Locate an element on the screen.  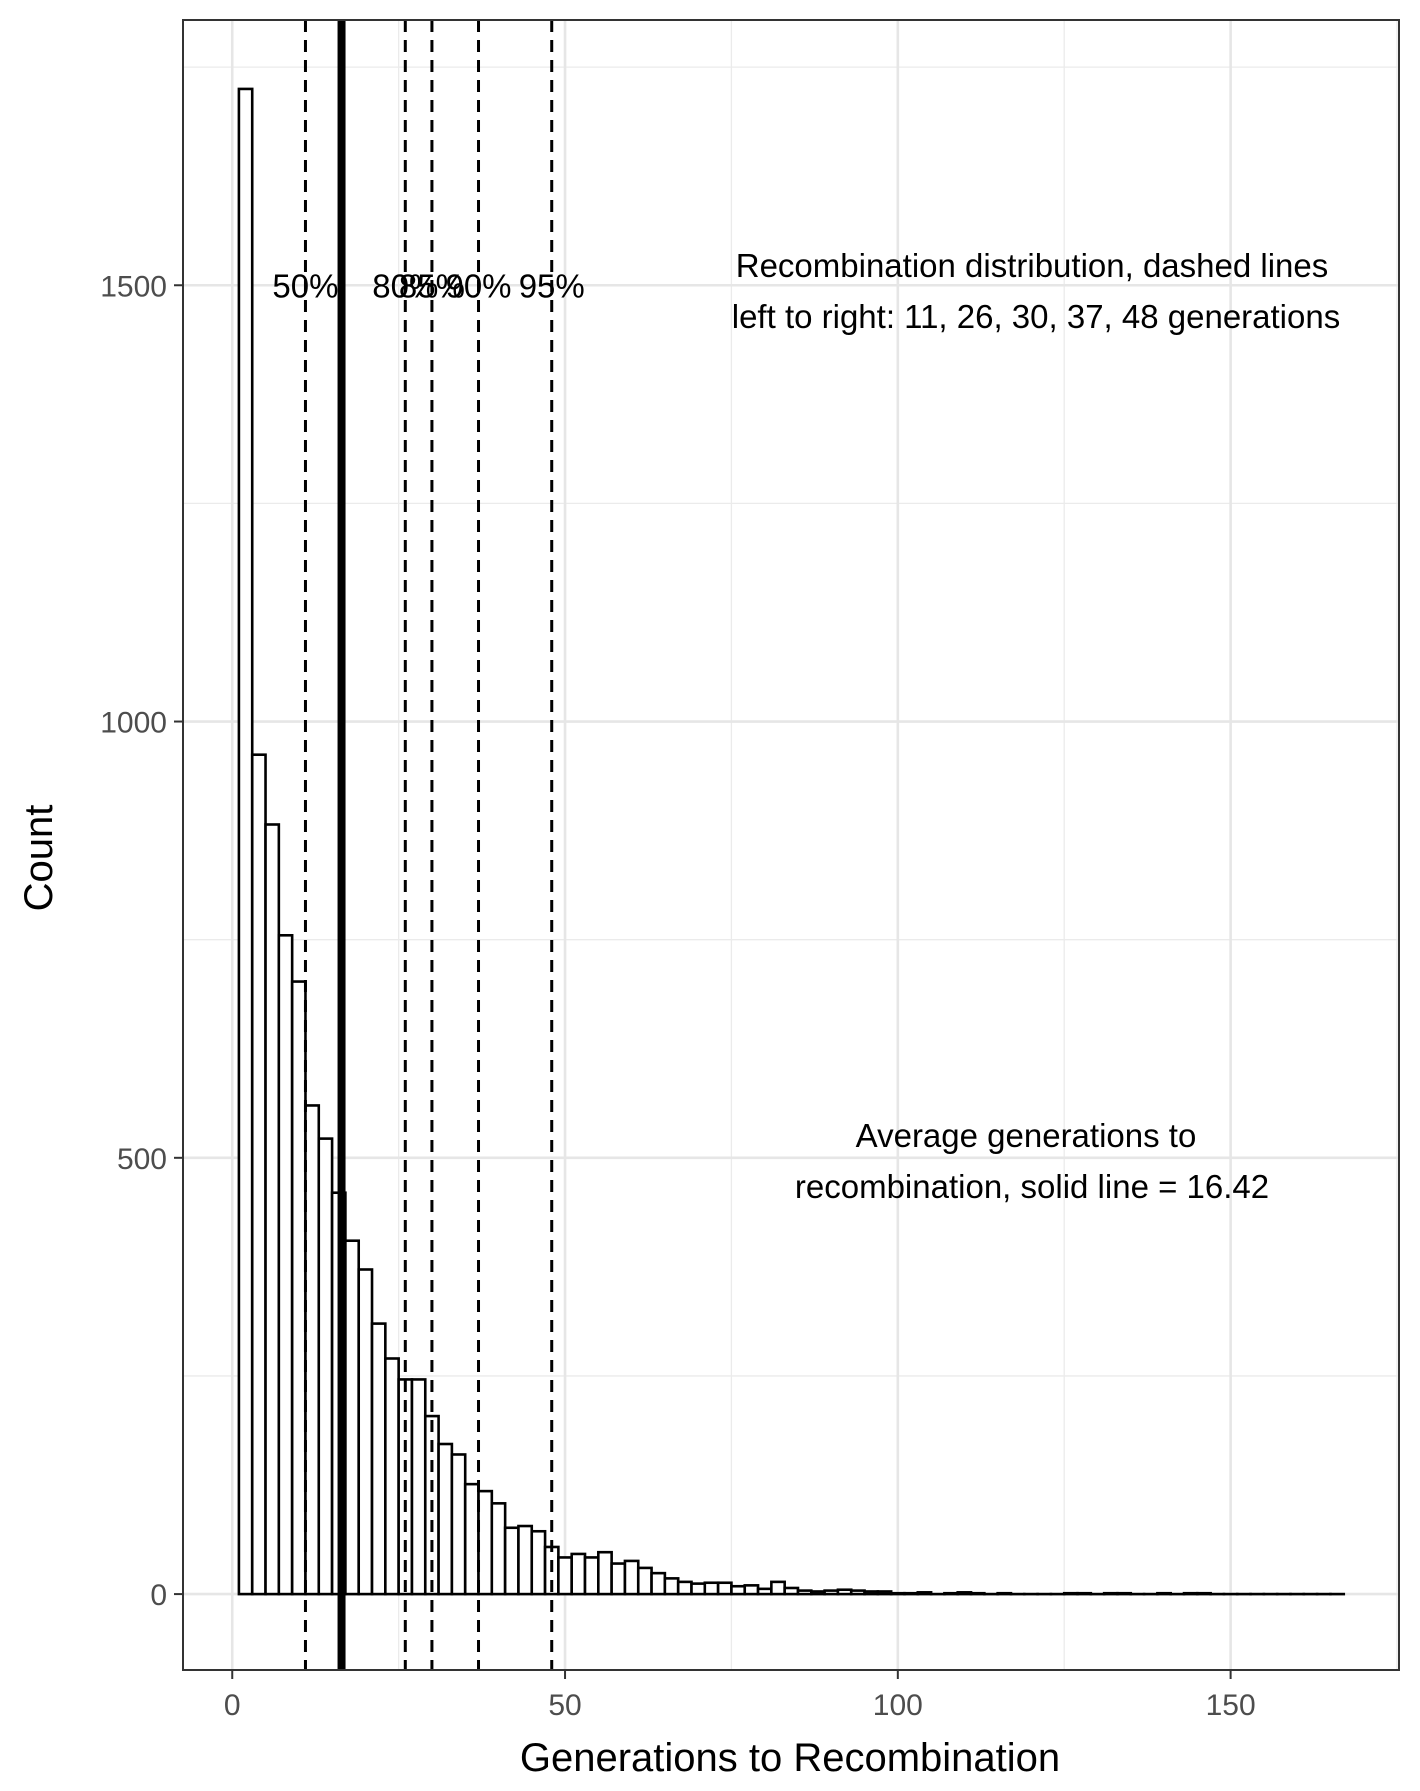
y-axis-title: Count is located at coordinates (39, 858).